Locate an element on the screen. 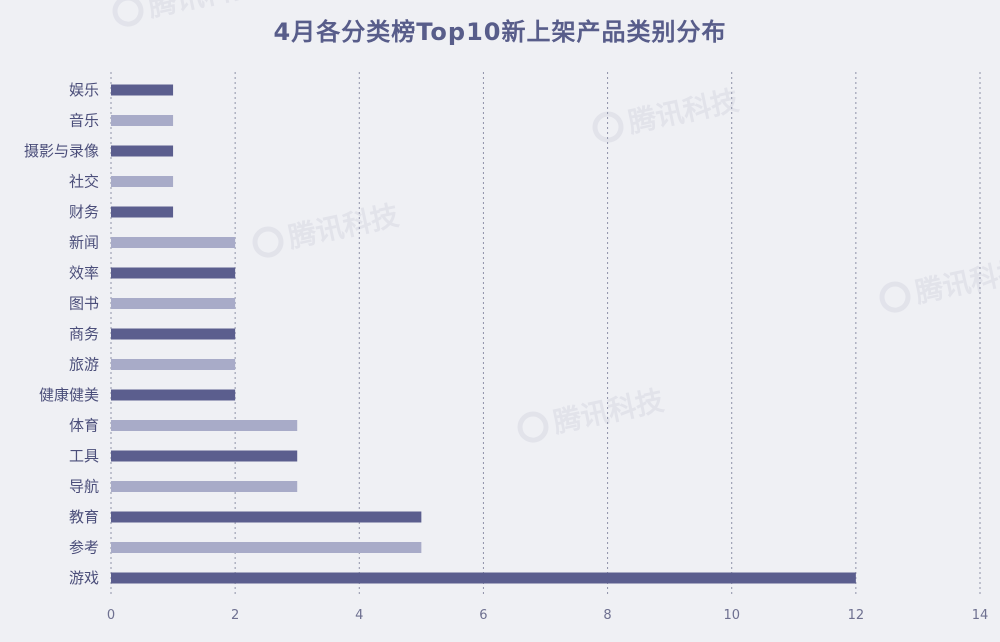 The width and height of the screenshot is (1000, 642). category-label: 新闻 is located at coordinates (84, 243).